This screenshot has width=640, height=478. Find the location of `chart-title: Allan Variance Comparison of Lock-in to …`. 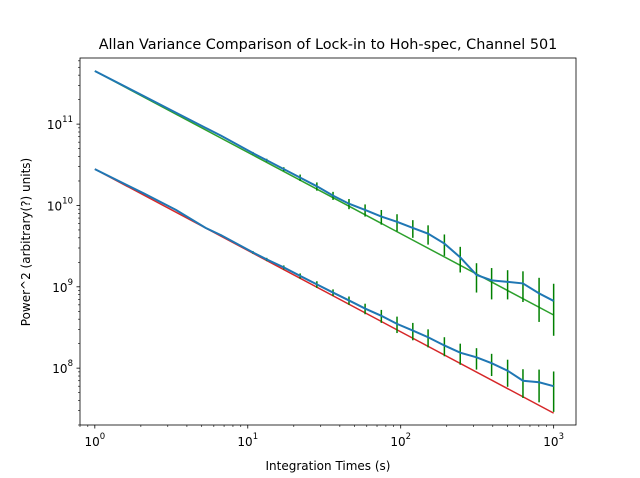

chart-title: Allan Variance Comparison of Lock-in to … is located at coordinates (328, 45).